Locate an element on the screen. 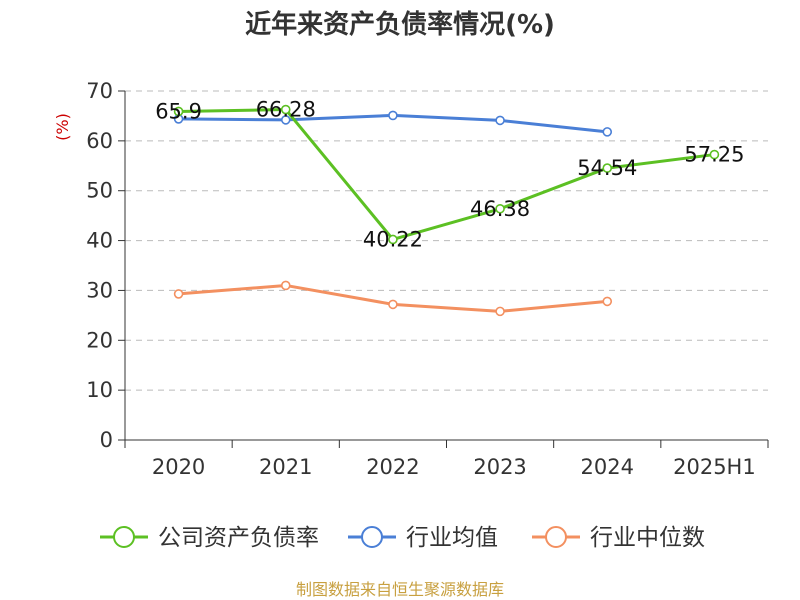 This screenshot has width=800, height=600. y-tick-label: 60 is located at coordinates (99, 141).